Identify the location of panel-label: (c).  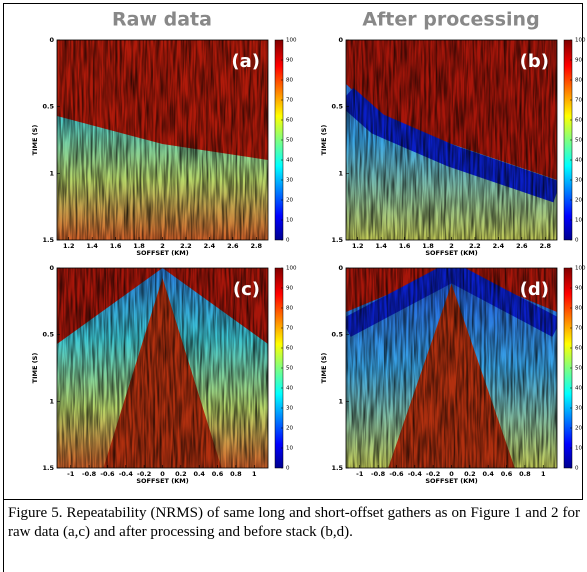
(246, 289).